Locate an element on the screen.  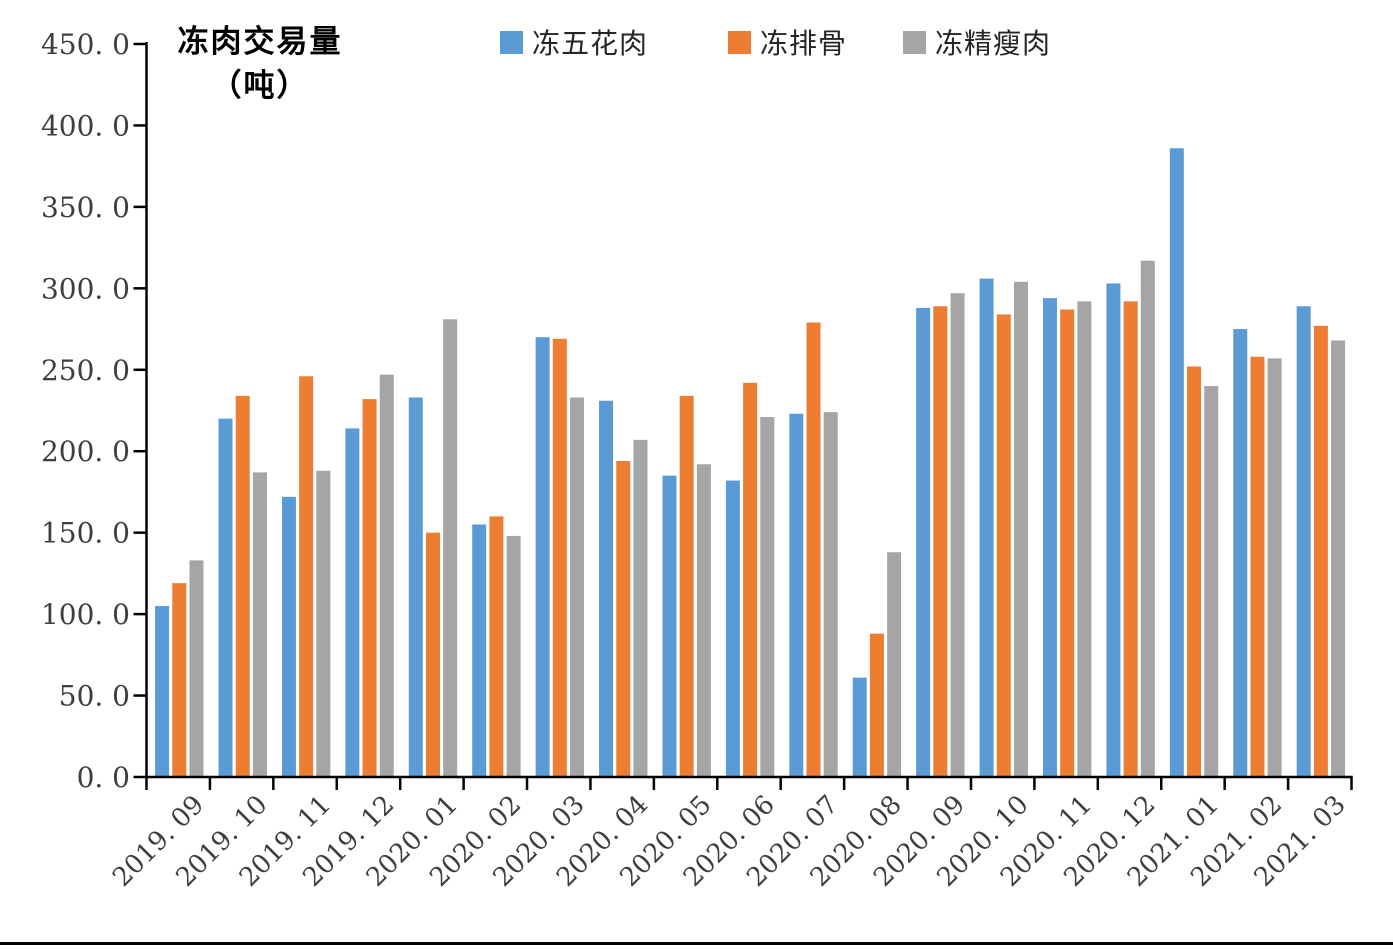
legend-label-spare-ribs: 冻排骨 is located at coordinates (804, 43).